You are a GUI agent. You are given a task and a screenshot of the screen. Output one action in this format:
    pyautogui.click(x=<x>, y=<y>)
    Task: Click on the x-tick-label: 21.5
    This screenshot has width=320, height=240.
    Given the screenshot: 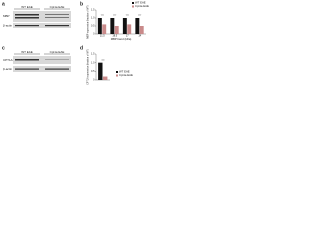 What is the action you would take?
    pyautogui.click(x=102, y=36)
    